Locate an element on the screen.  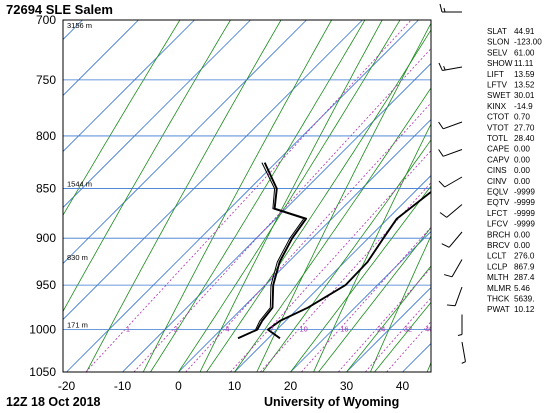
index-name: PWAT is located at coordinates (498, 309).